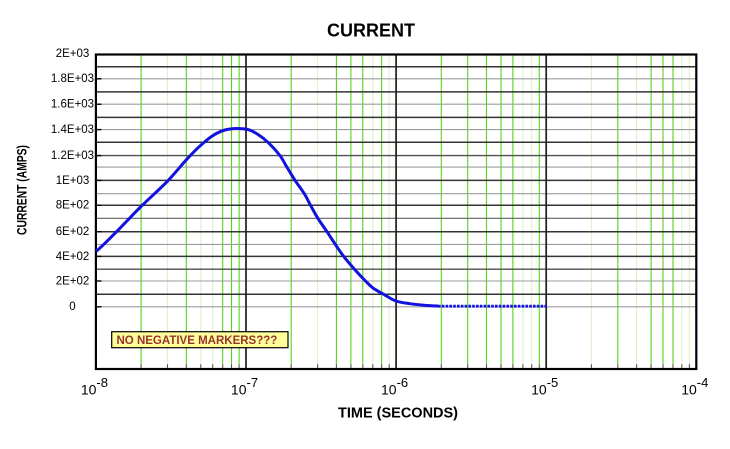 The height and width of the screenshot is (449, 730). Describe the element at coordinates (73, 181) in the screenshot. I see `svg-text: 1E+03` at that location.